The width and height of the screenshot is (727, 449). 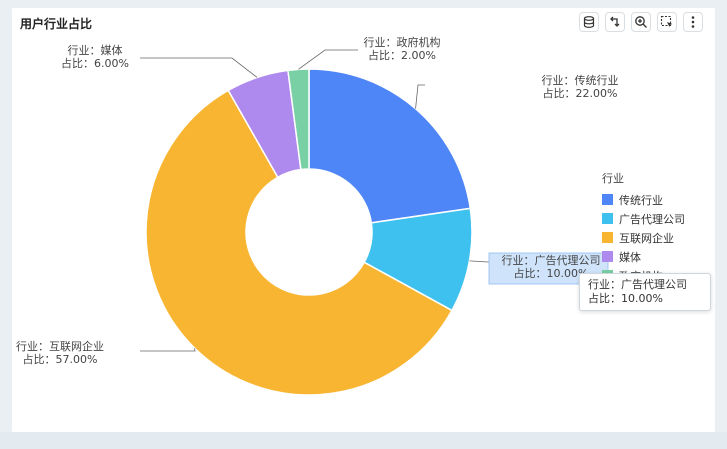 I want to click on label-line-media, so click(x=199, y=67).